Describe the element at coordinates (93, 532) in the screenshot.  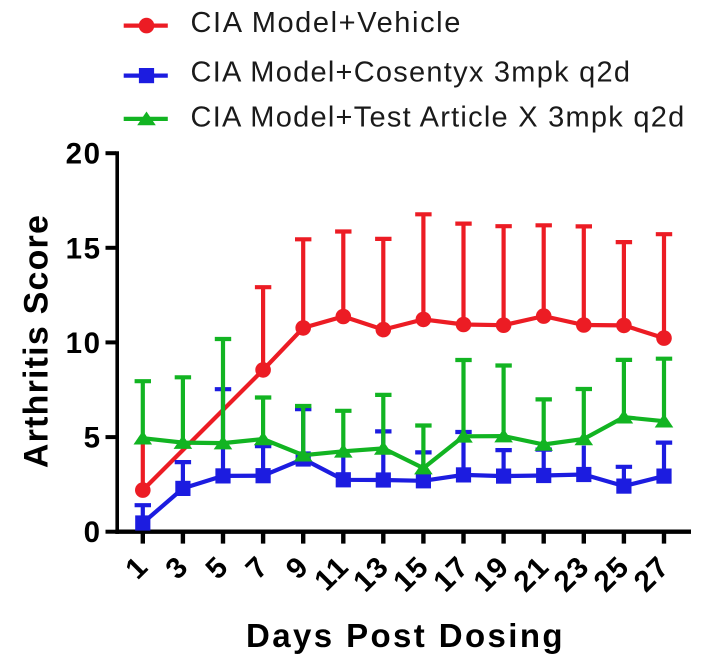
I see `svg-text: 0` at that location.